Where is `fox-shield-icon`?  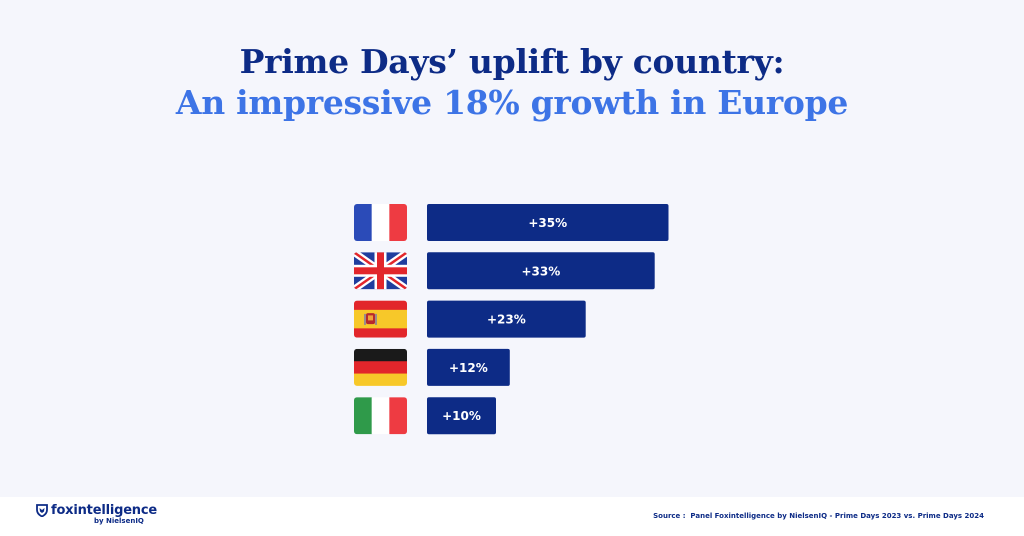
fox-shield-icon is located at coordinates (42, 510).